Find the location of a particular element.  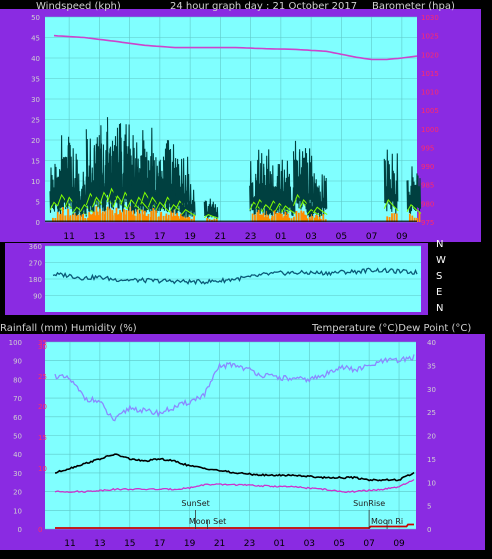

barometer-y-tick: 1005 is located at coordinates (430, 111).